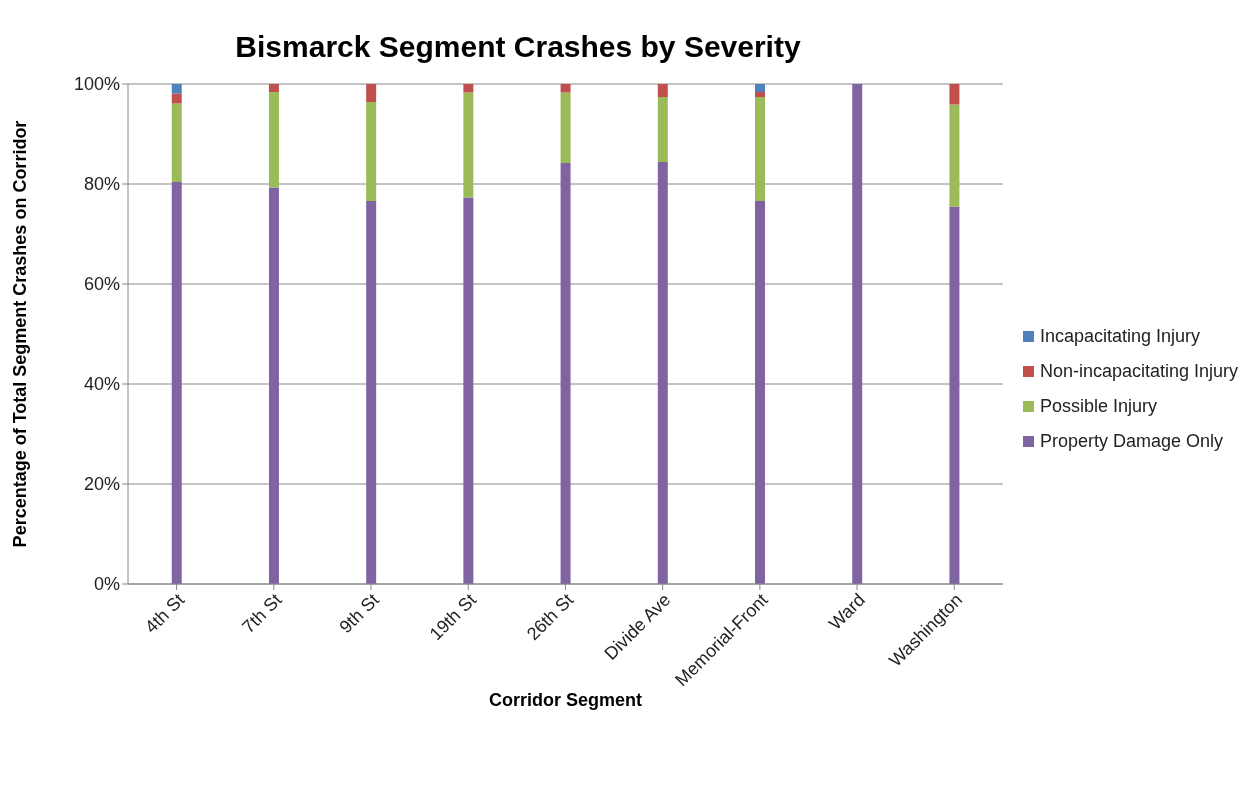  I want to click on y-tick-label: 60%, so click(101, 284).